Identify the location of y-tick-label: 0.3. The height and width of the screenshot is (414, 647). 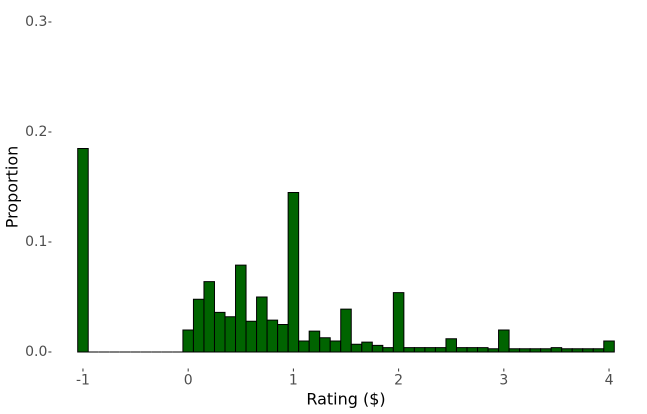
(36, 22).